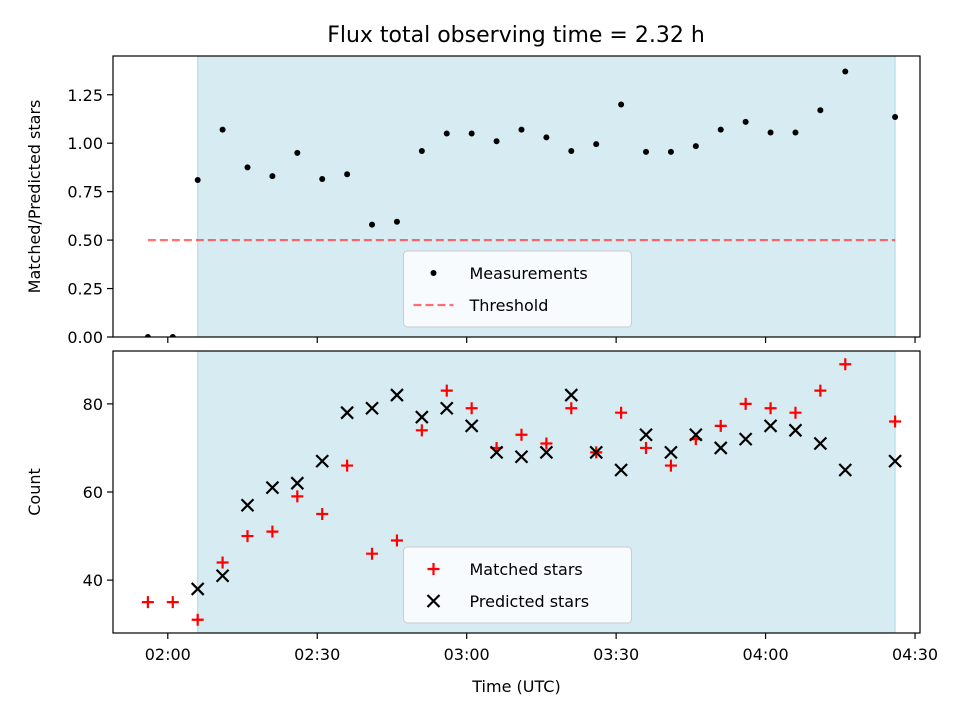 Image resolution: width=960 pixels, height=720 pixels. Describe the element at coordinates (616, 654) in the screenshot. I see `x-tick-label: 03:30` at that location.